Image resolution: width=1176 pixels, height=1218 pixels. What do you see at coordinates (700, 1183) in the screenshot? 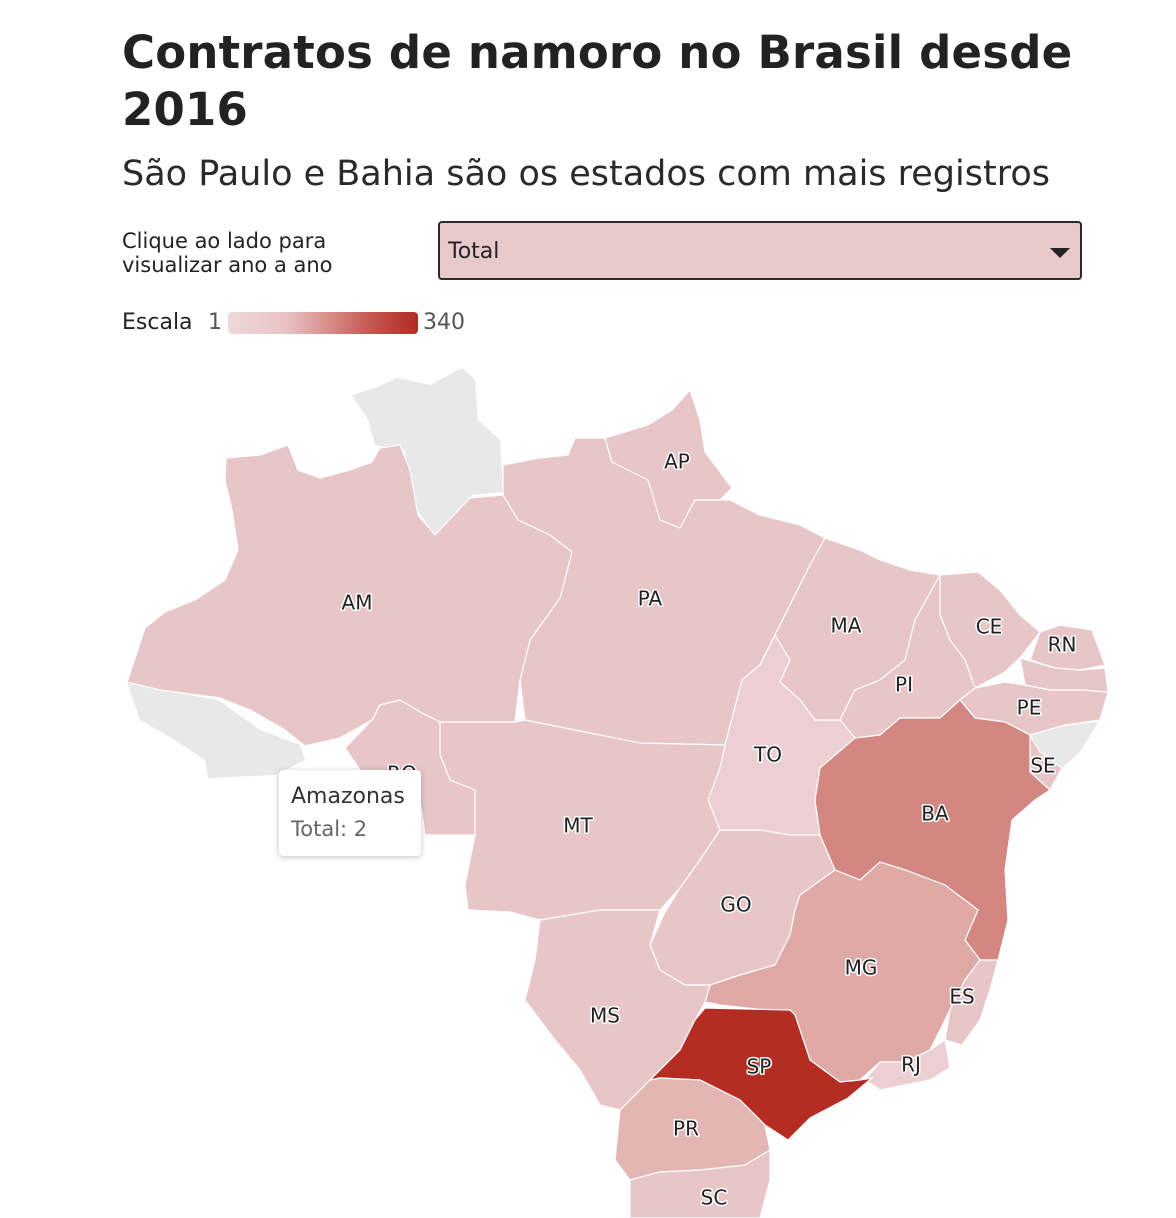
I see `state-sc` at bounding box center [700, 1183].